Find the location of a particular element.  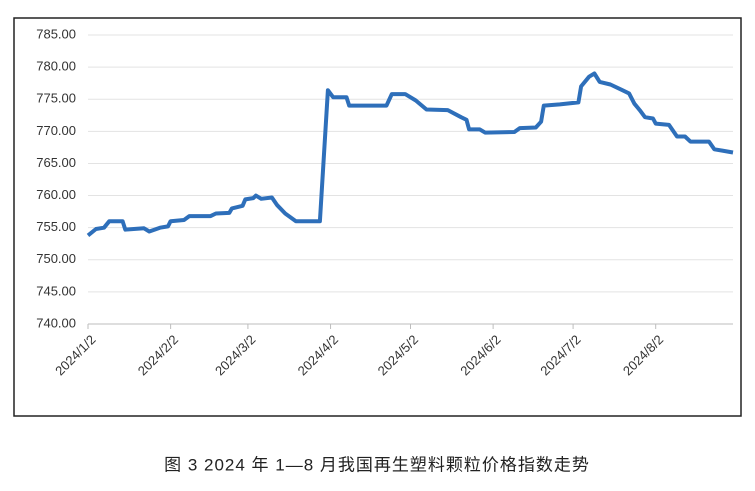

y-tick-label: 755.00 is located at coordinates (56, 226).